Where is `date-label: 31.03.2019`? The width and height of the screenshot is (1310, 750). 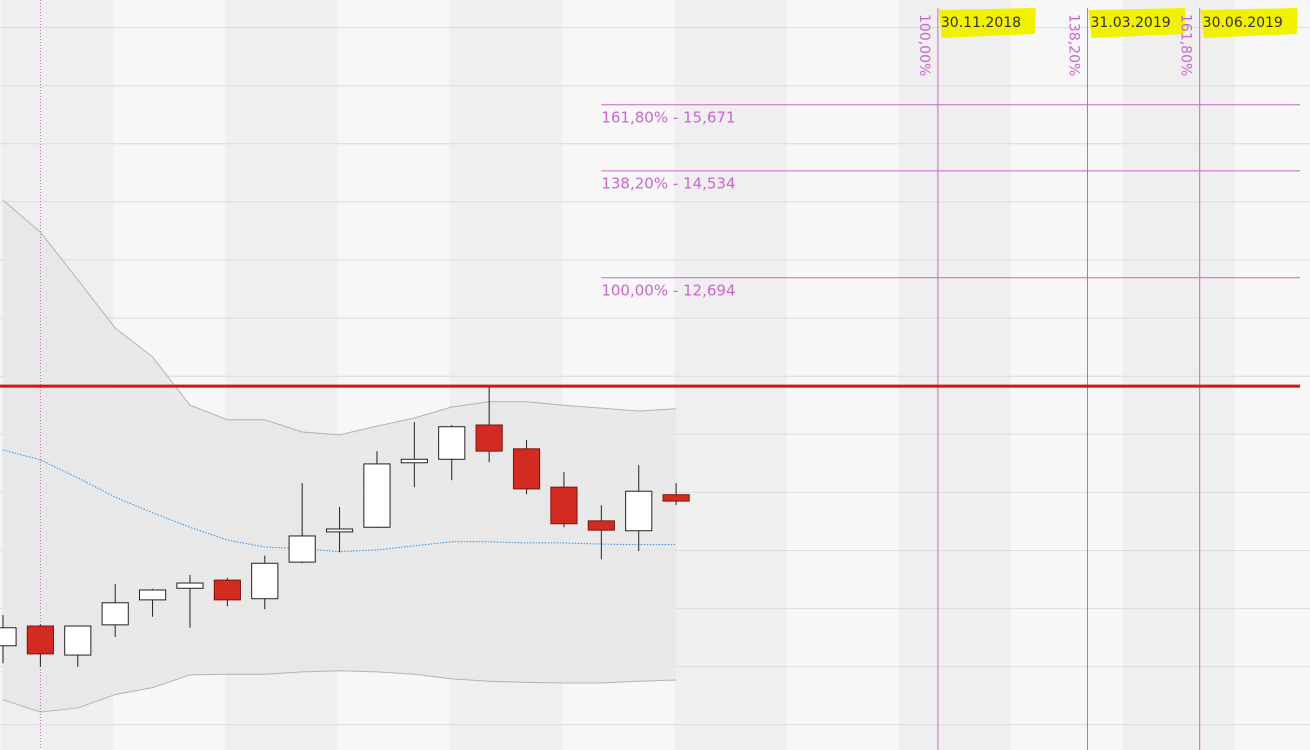 date-label: 31.03.2019 is located at coordinates (1130, 23).